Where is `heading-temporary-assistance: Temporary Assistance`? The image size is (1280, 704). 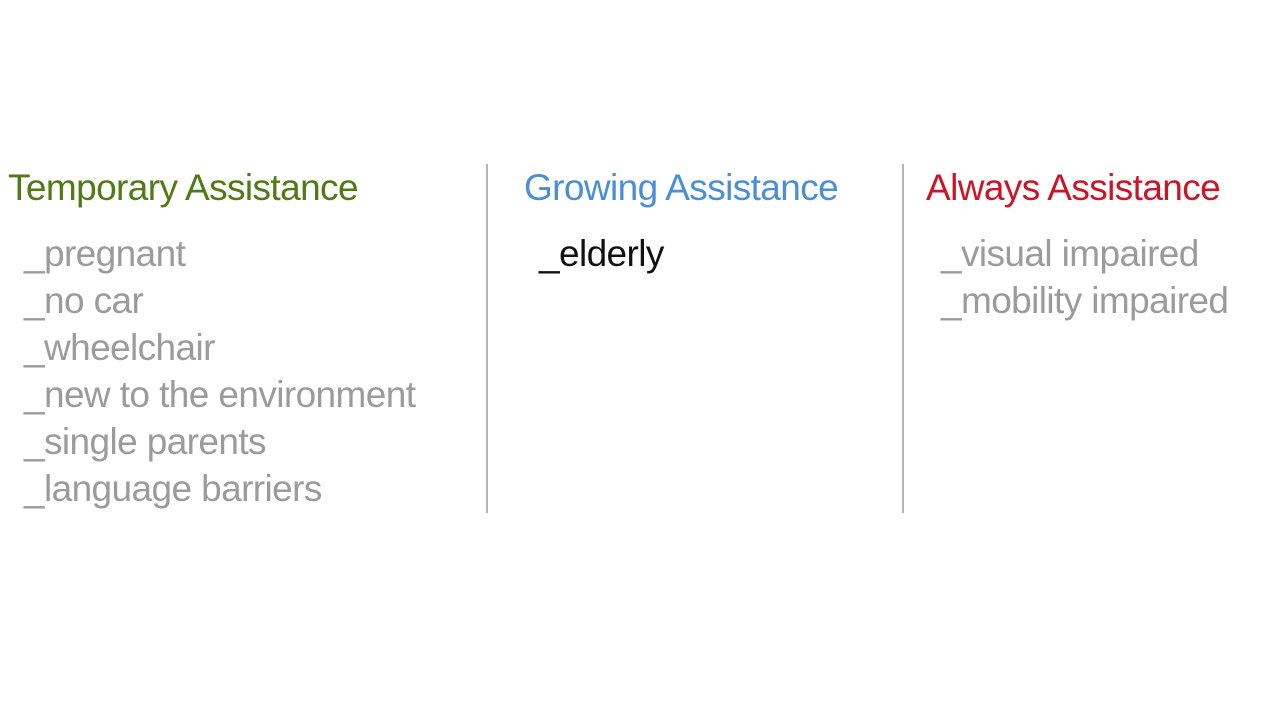 heading-temporary-assistance: Temporary Assistance is located at coordinates (183, 187).